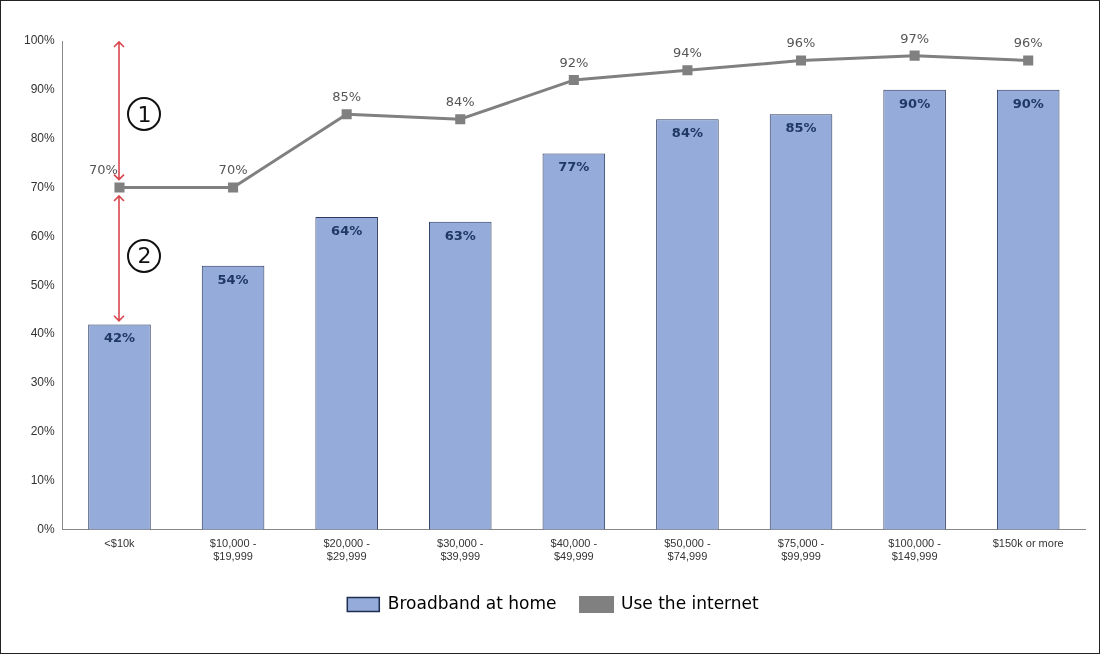 The image size is (1100, 654). What do you see at coordinates (119, 338) in the screenshot?
I see `data-label: 42%` at bounding box center [119, 338].